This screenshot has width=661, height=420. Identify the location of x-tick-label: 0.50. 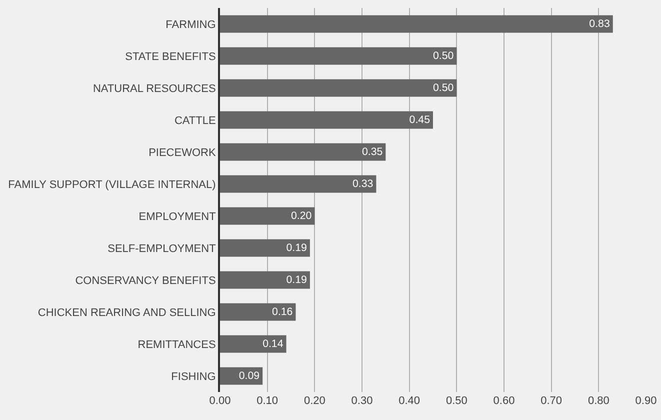
(457, 401).